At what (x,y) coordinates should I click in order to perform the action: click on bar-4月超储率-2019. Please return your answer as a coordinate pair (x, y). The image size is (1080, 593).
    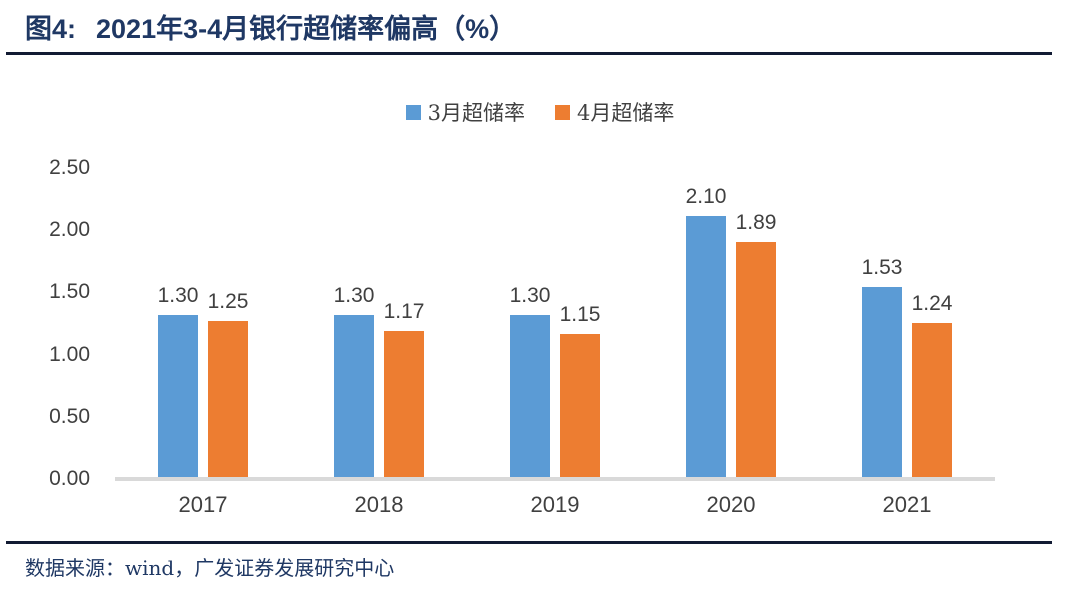
    Looking at the image, I should click on (580, 405).